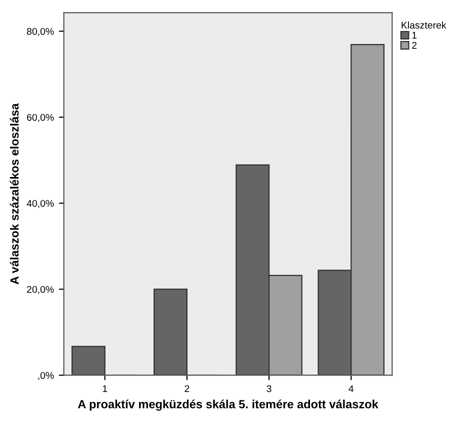 This screenshot has width=456, height=424. Describe the element at coordinates (187, 388) in the screenshot. I see `x-tick-label: 2` at that location.